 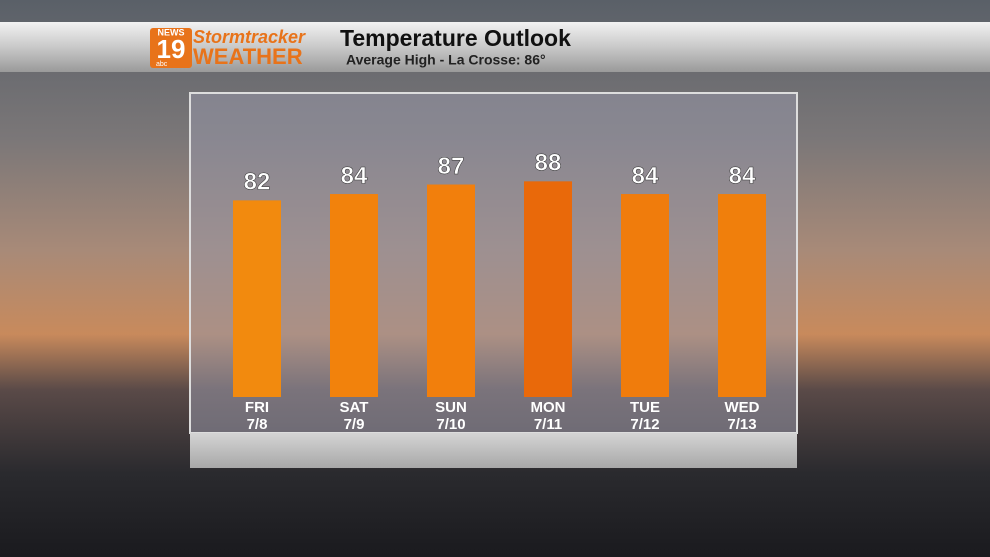 I want to click on logo-brand-sub: WEATHER, so click(x=248, y=56).